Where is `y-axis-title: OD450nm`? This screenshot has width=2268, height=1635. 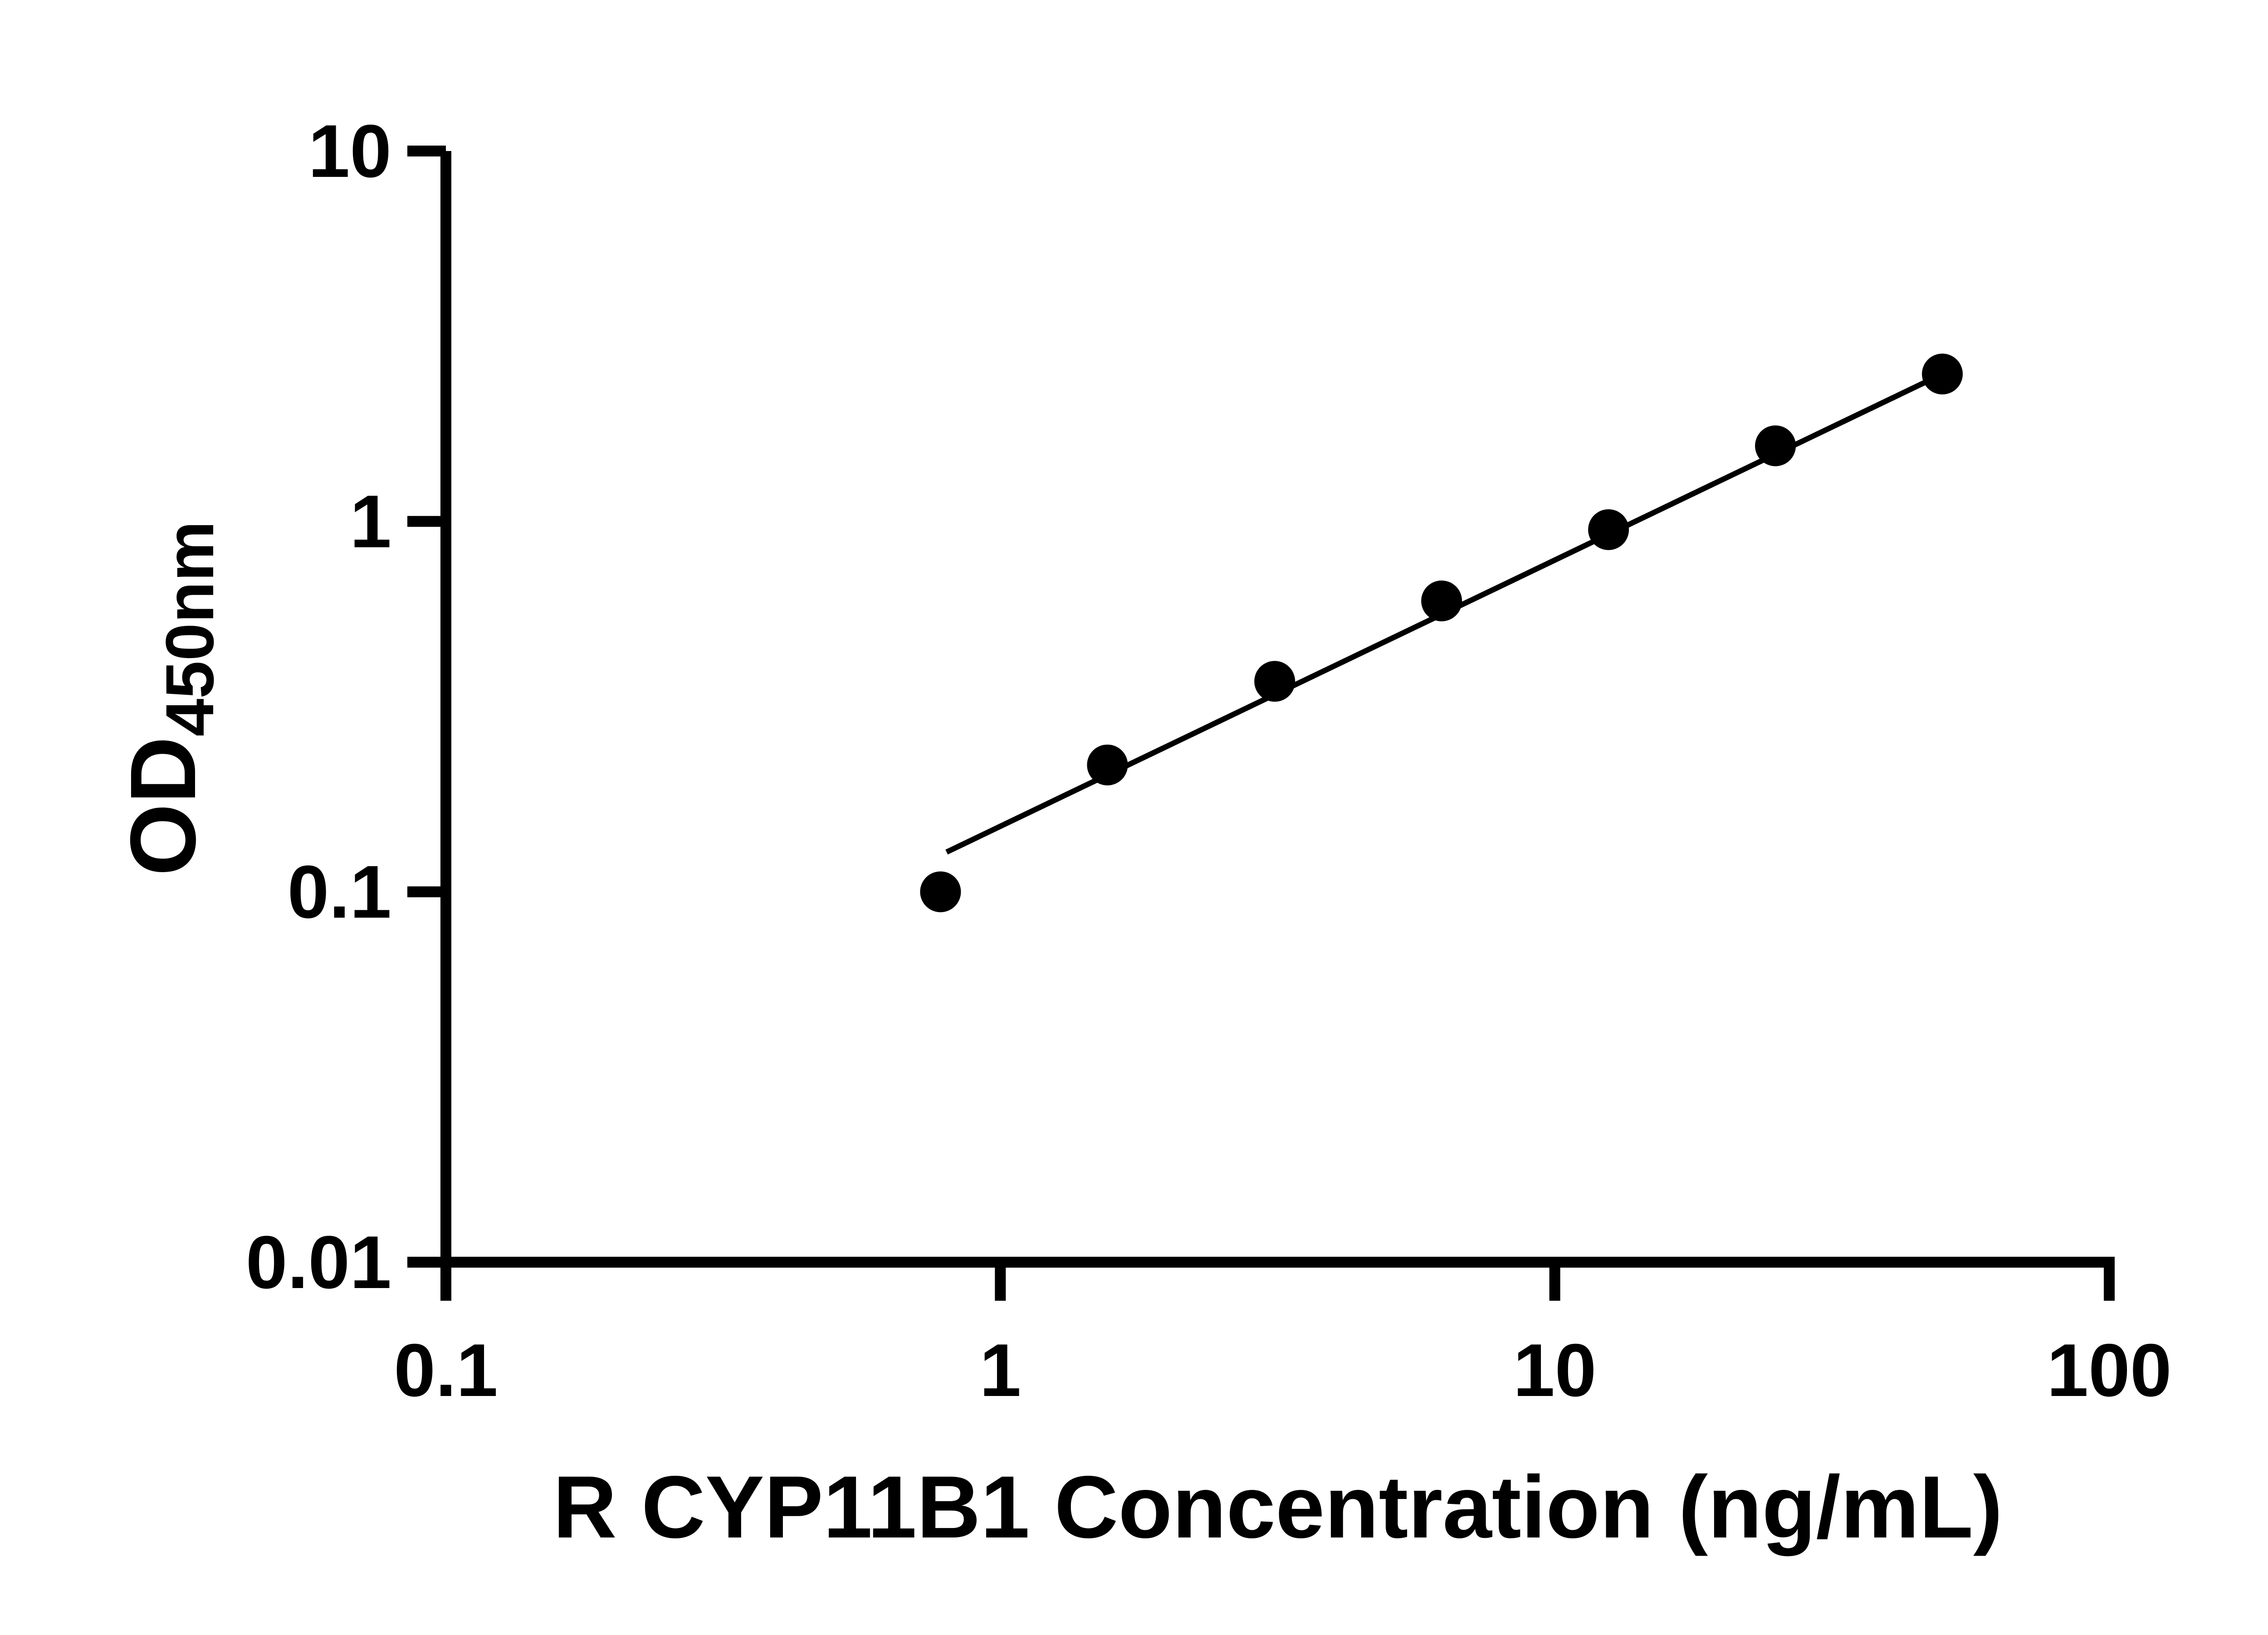
y-axis-title: OD450nm is located at coordinates (170, 699).